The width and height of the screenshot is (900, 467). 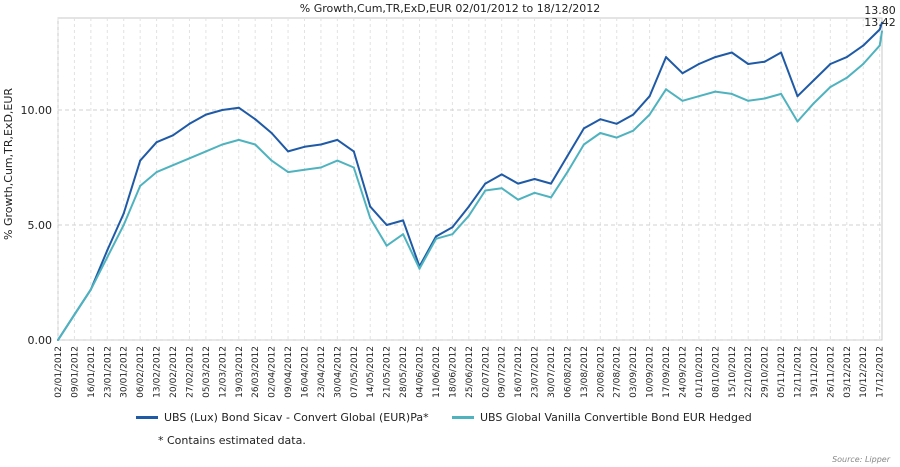 I want to click on end-value-label: 13.42, so click(x=880, y=22).